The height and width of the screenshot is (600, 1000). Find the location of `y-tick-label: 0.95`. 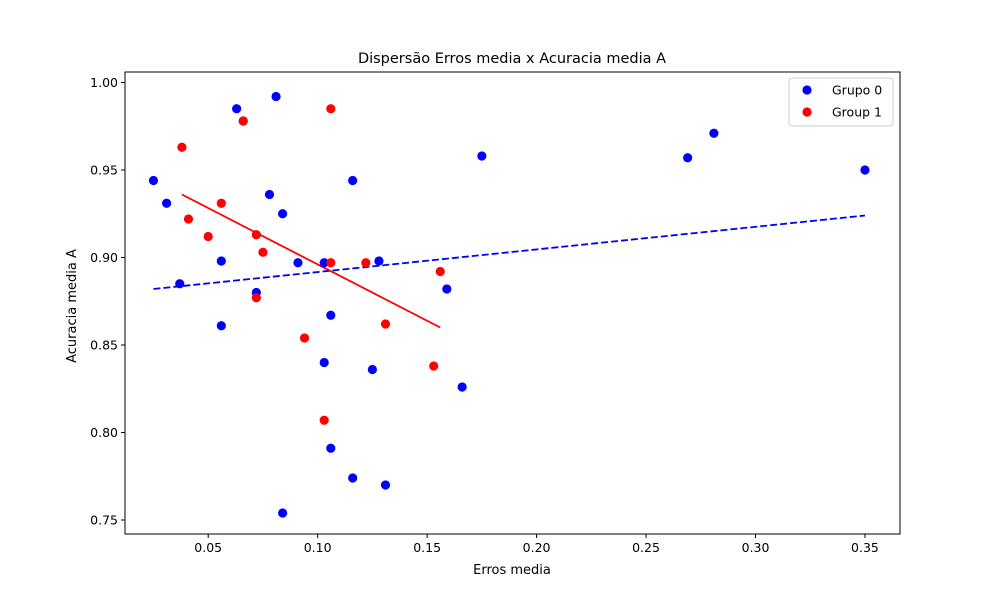

y-tick-label: 0.95 is located at coordinates (104, 170).